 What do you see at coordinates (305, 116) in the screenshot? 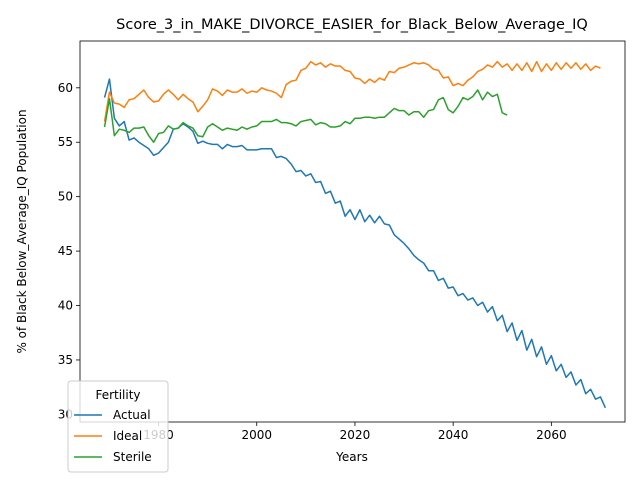
I see `series-line-sterile` at bounding box center [305, 116].